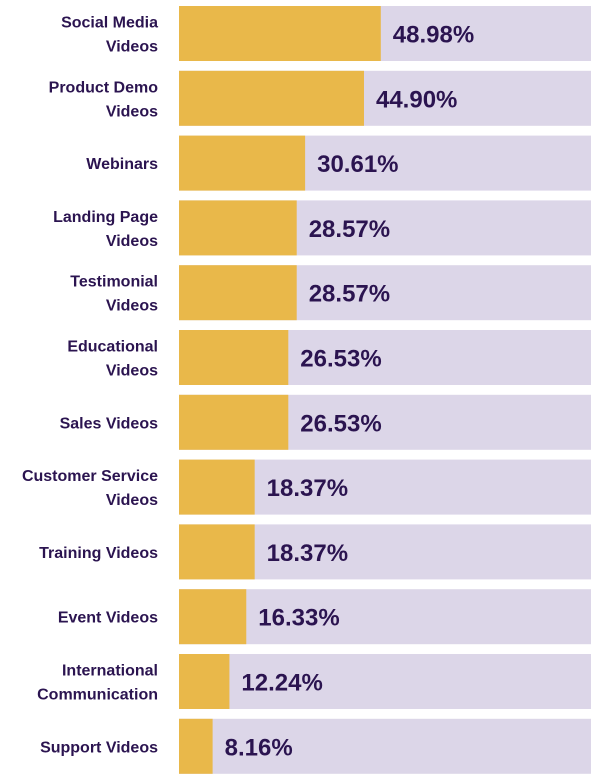 The image size is (591, 779). What do you see at coordinates (114, 282) in the screenshot?
I see `category-label: Testimonial` at bounding box center [114, 282].